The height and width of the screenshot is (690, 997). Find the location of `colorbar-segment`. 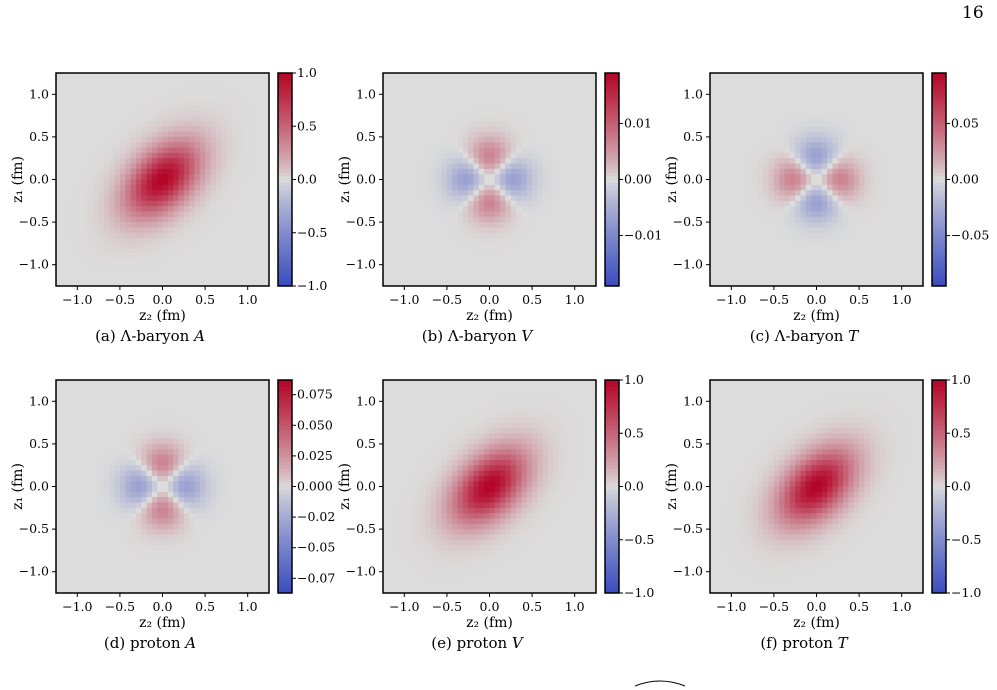

colorbar-segment is located at coordinates (612, 192).